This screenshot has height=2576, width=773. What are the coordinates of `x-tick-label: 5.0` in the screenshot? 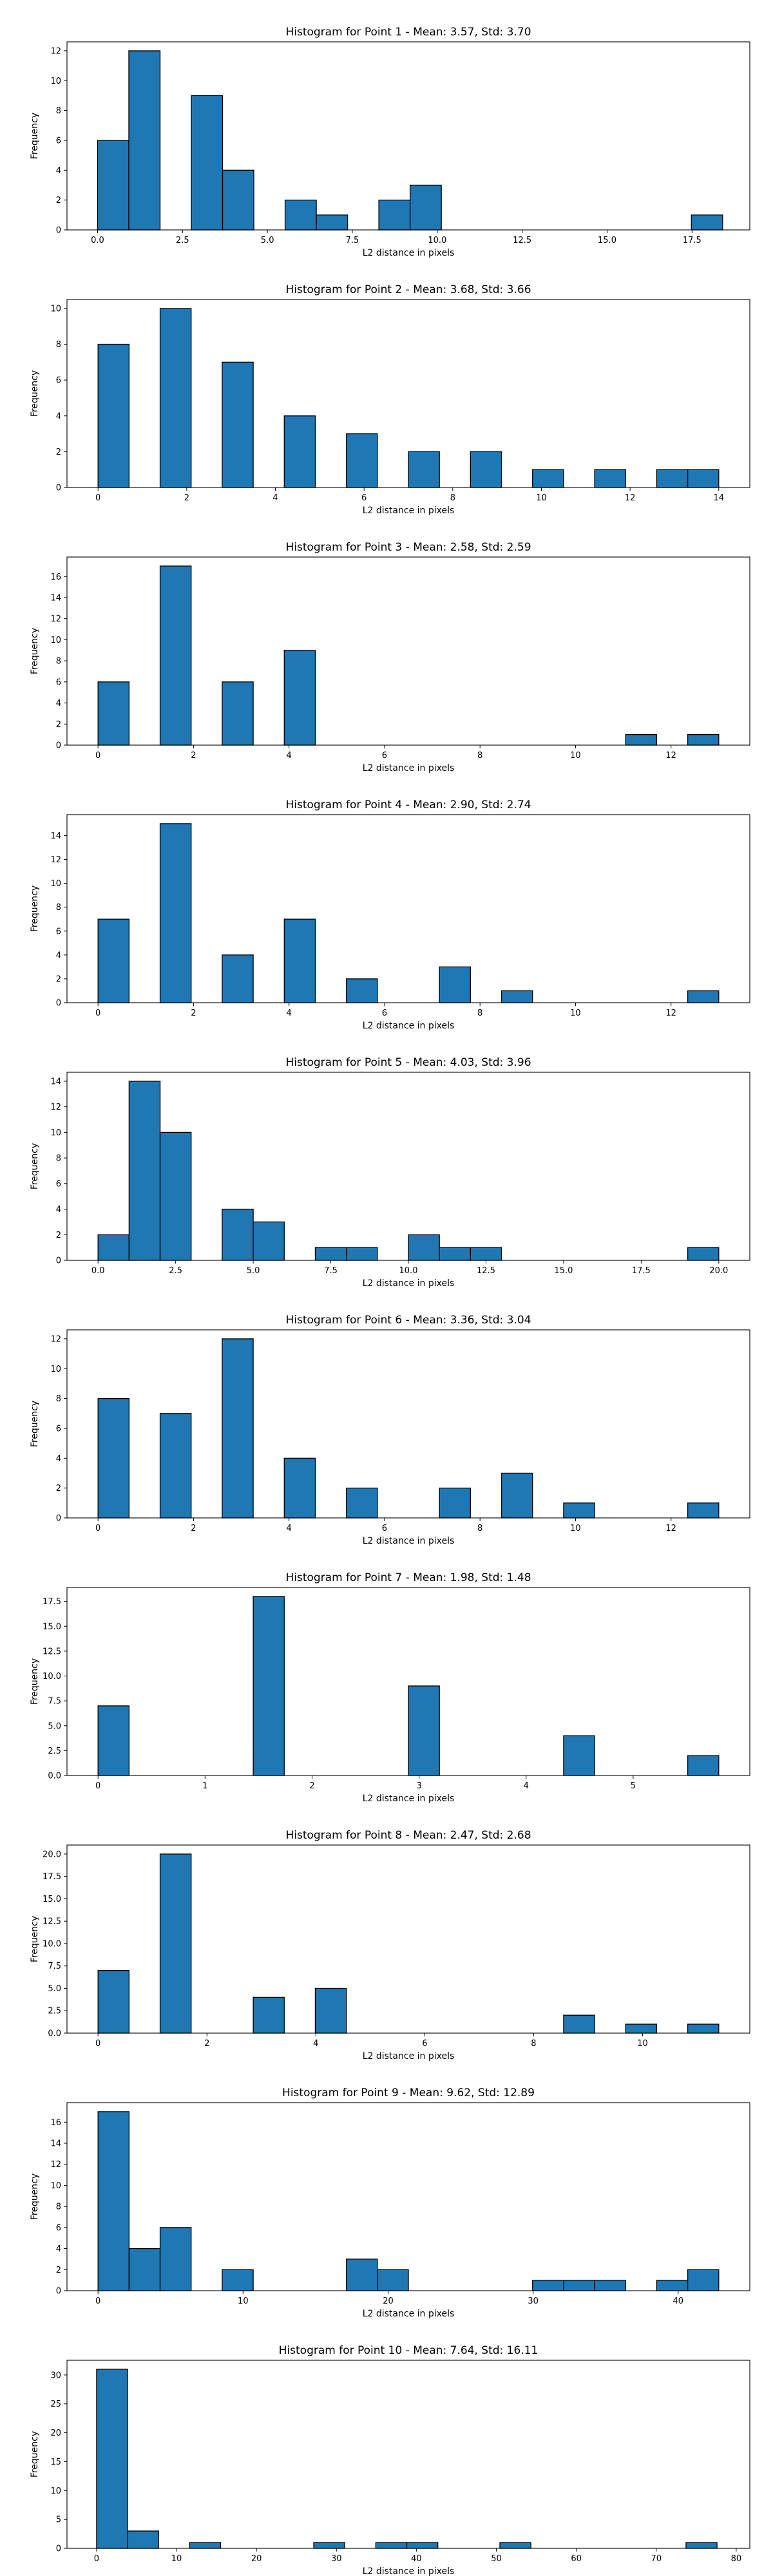 It's located at (253, 1271).